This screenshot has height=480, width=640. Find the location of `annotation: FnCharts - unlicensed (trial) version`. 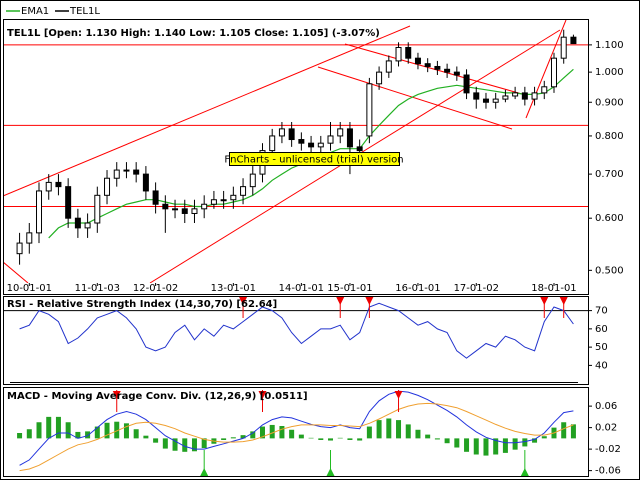

annotation: FnCharts - unlicensed (trial) version is located at coordinates (313, 160).